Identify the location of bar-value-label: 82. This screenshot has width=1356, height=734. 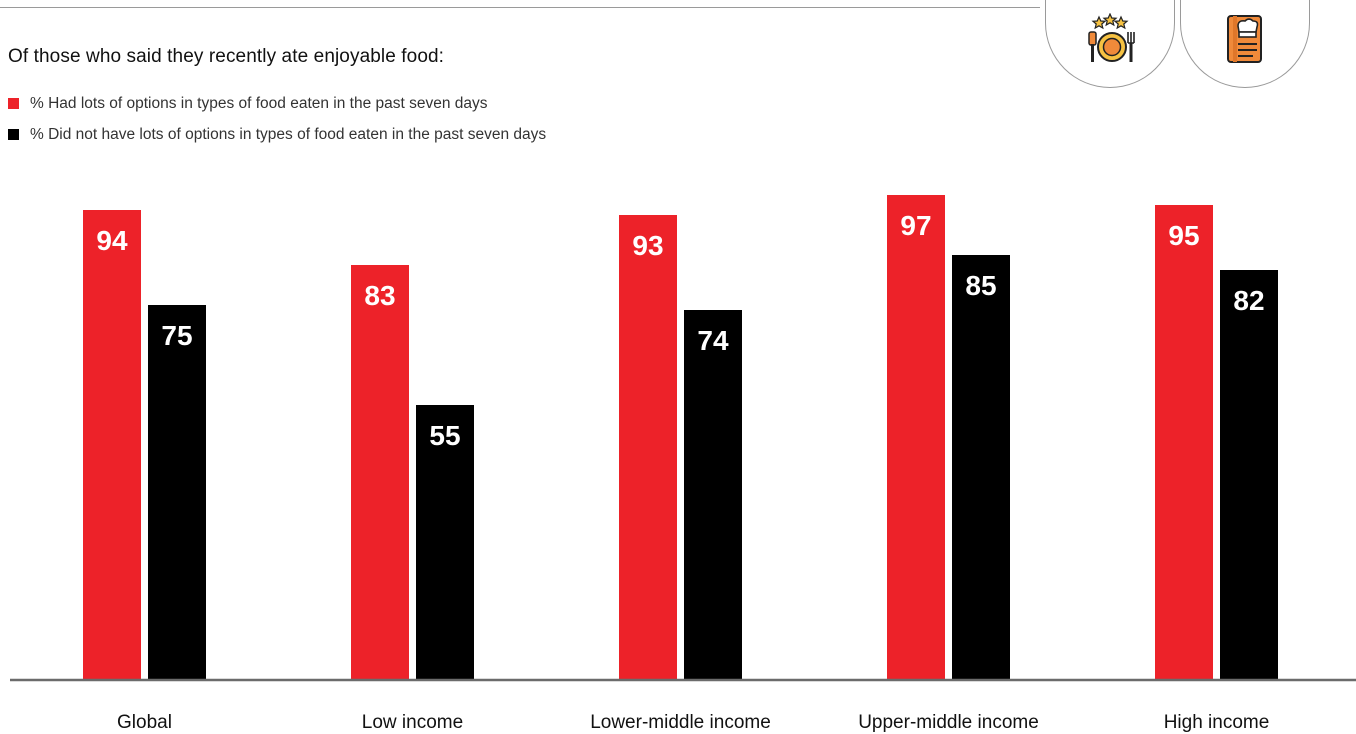
(1248, 300).